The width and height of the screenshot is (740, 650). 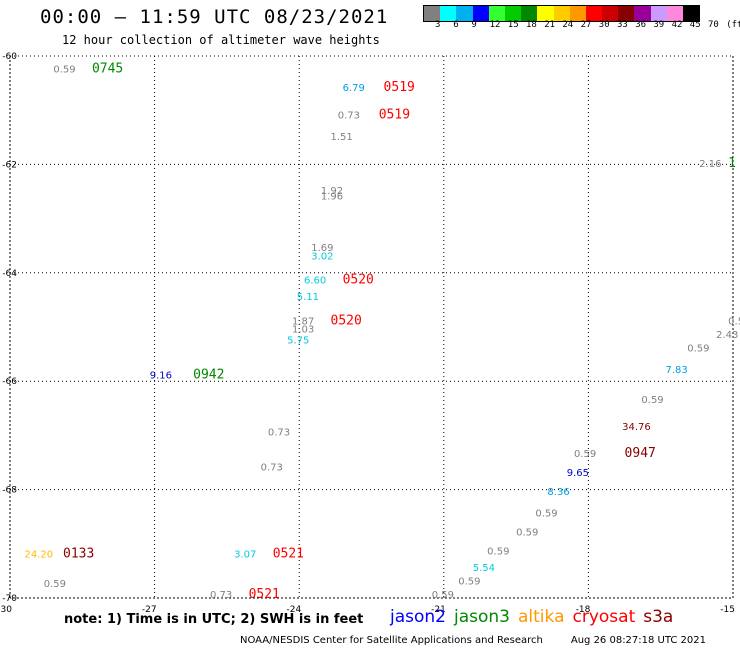 What do you see at coordinates (641, 25) in the screenshot?
I see `legend-label: 36` at bounding box center [641, 25].